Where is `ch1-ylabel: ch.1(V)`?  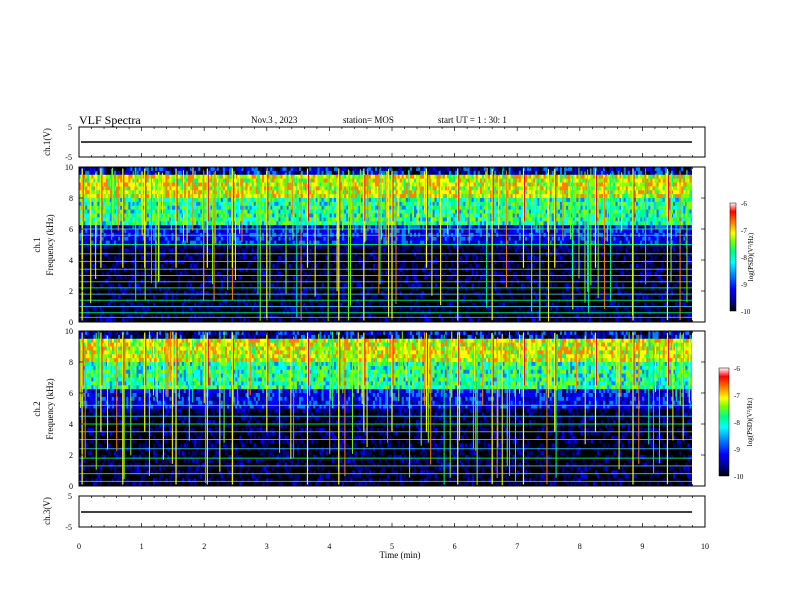 ch1-ylabel: ch.1(V) is located at coordinates (47, 142).